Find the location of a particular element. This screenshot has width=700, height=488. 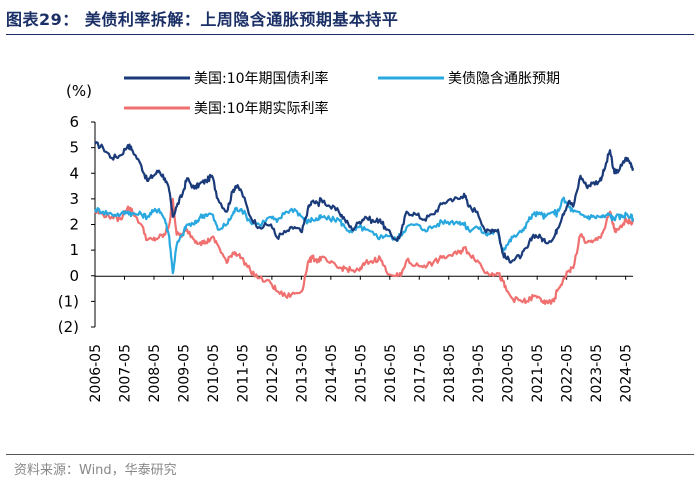

x-tick-label: 2015-05 is located at coordinates (361, 373).